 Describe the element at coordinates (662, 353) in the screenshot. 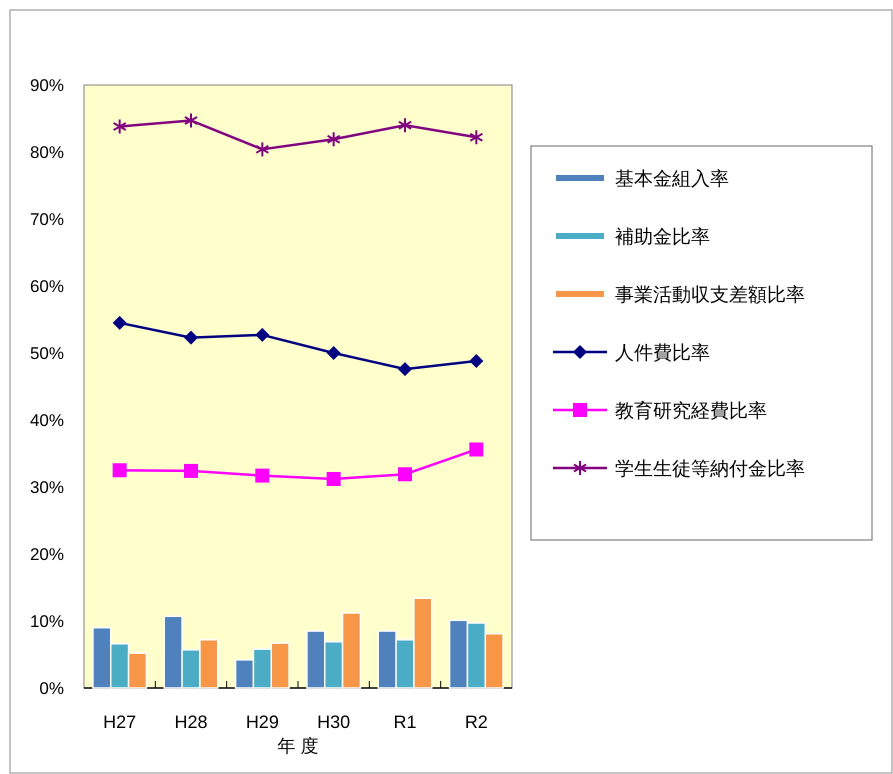

I see `legend-label: 人件費比率` at that location.